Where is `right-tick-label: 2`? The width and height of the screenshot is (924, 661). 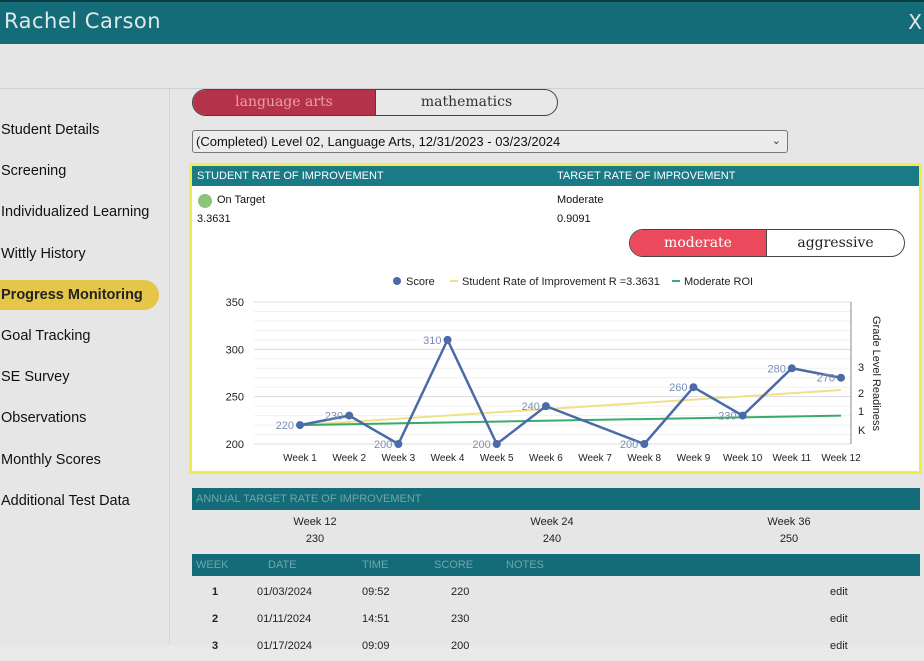
right-tick-label: 2 is located at coordinates (861, 394).